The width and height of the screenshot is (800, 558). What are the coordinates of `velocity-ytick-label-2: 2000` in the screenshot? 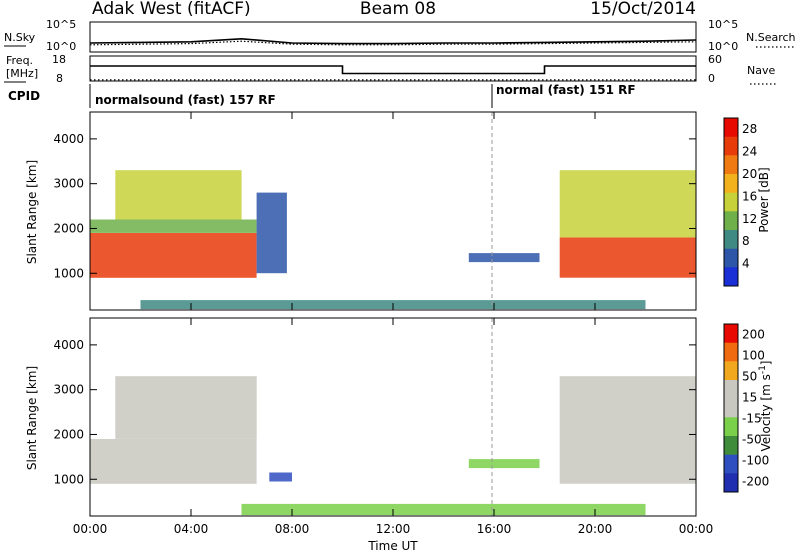 It's located at (68, 434).